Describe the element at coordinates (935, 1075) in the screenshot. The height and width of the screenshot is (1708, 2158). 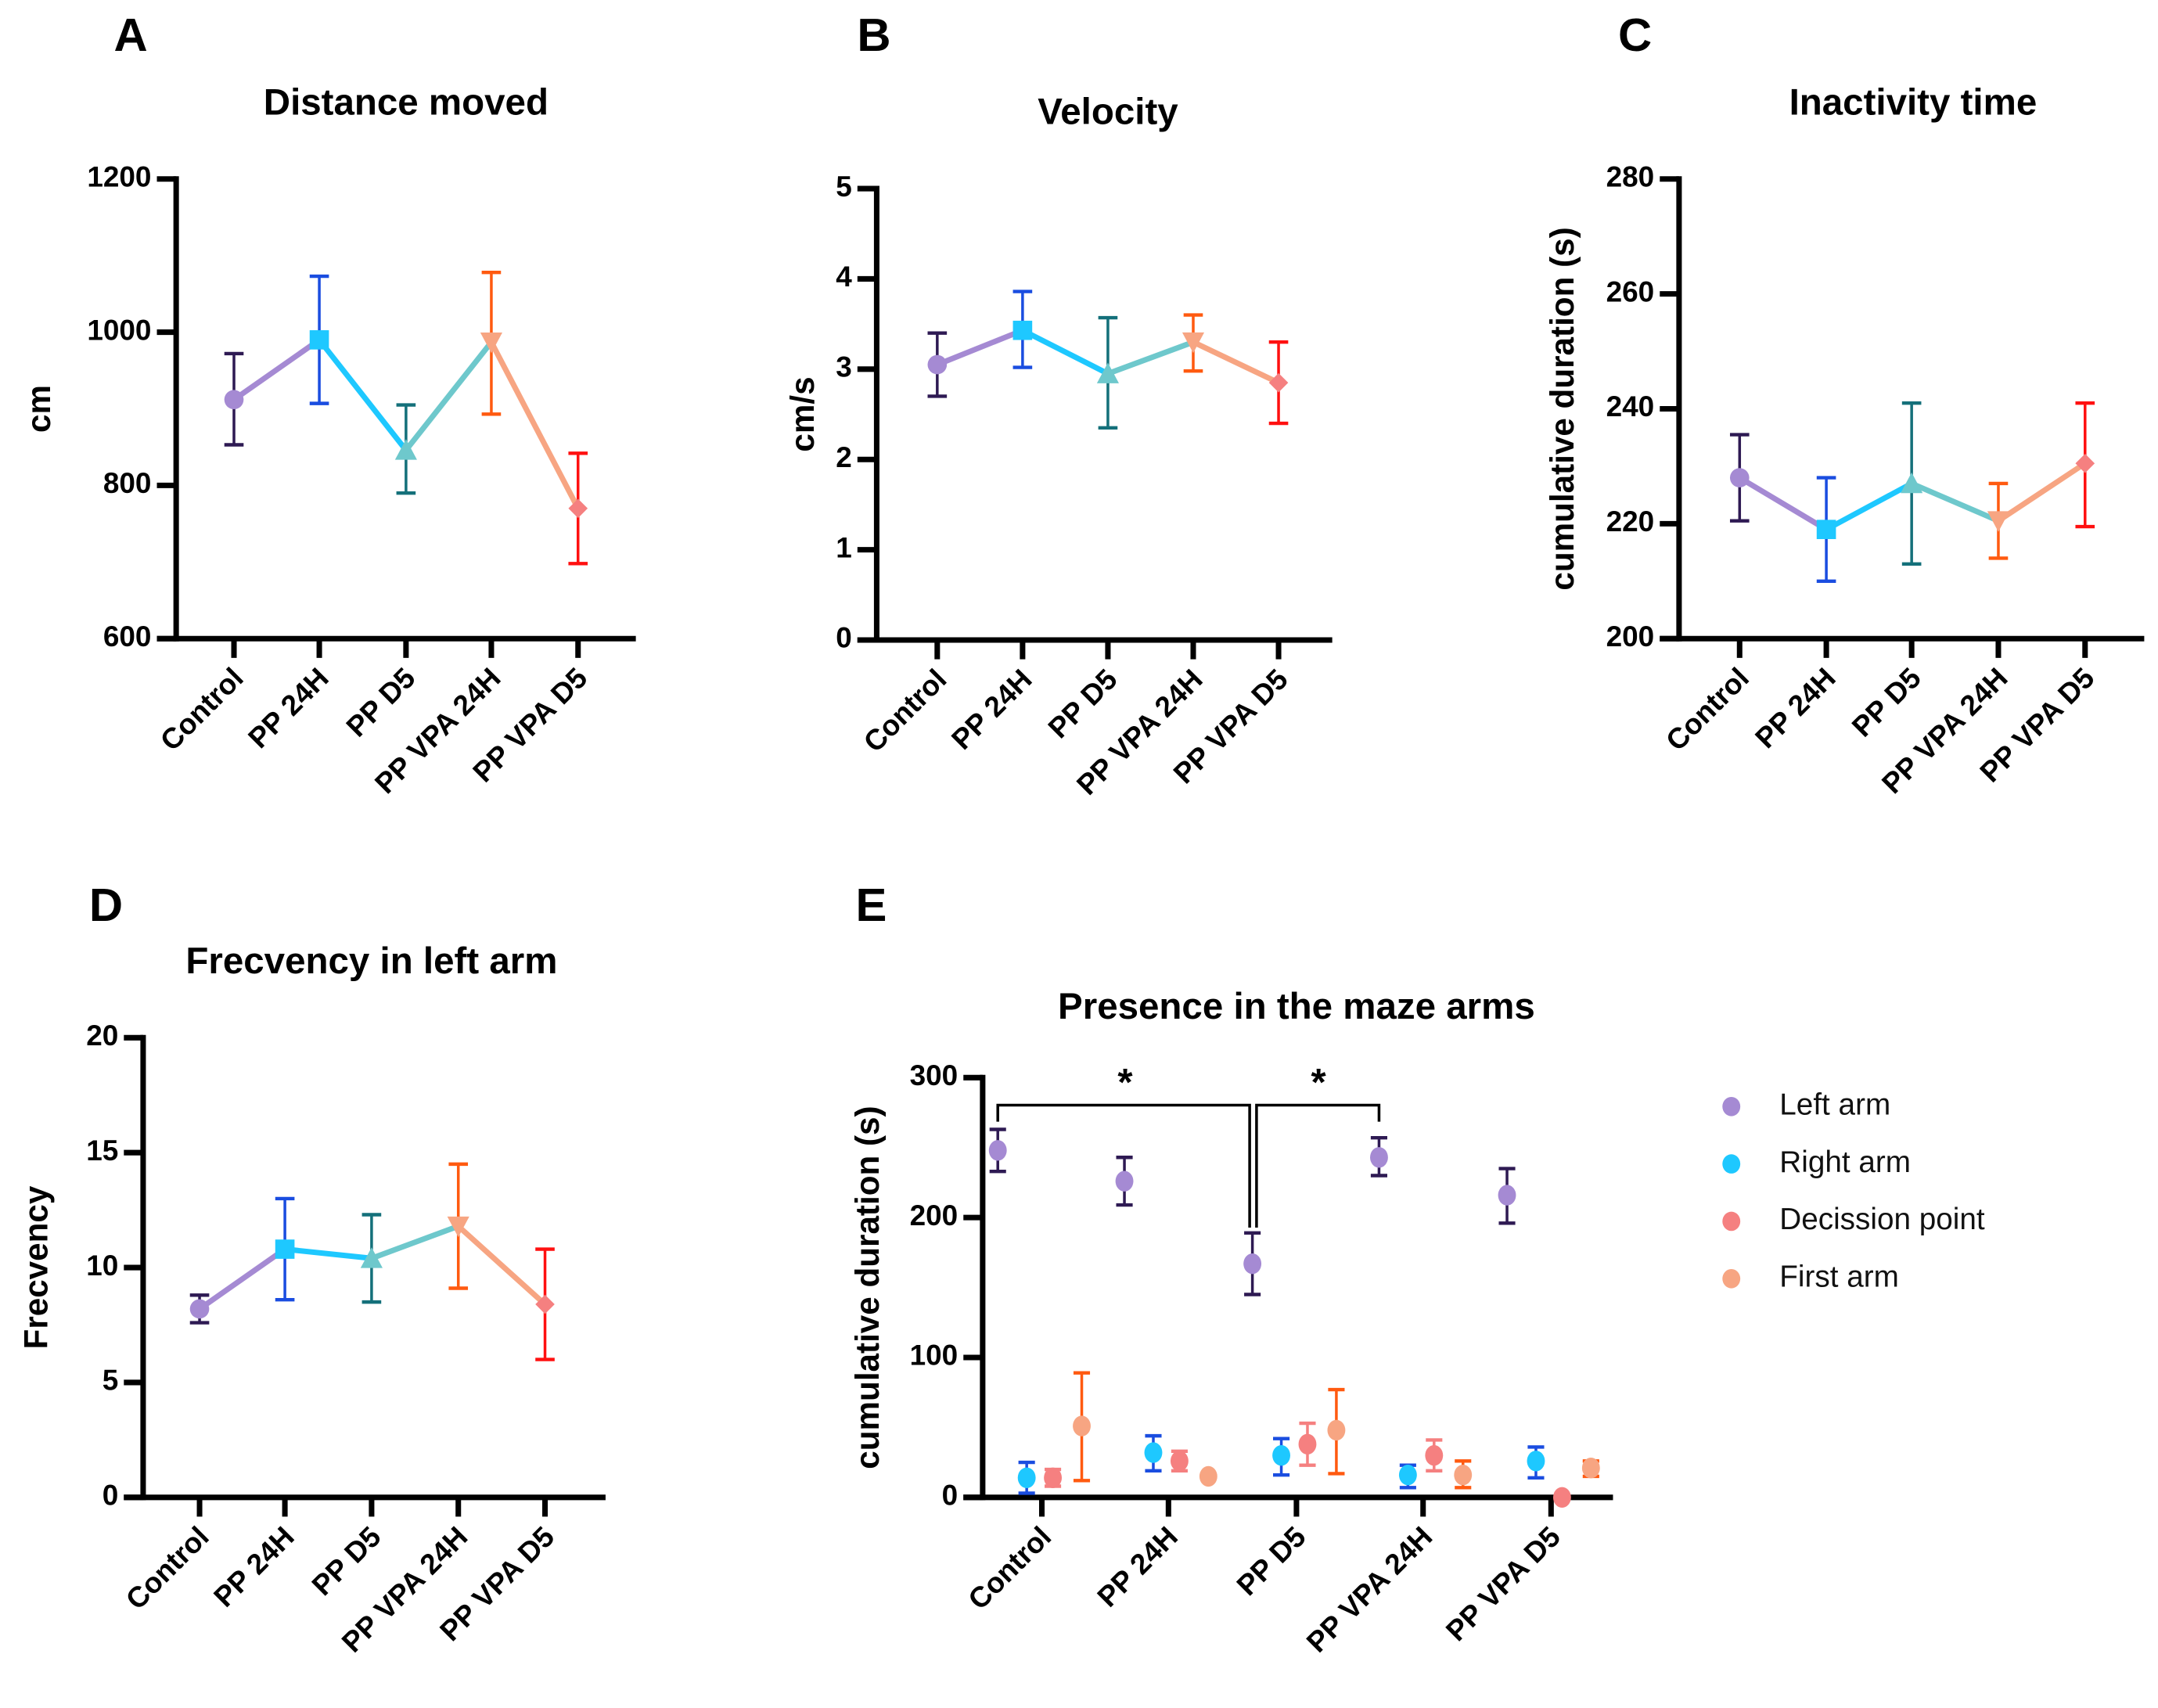
I see `y-tick-label: 300` at that location.